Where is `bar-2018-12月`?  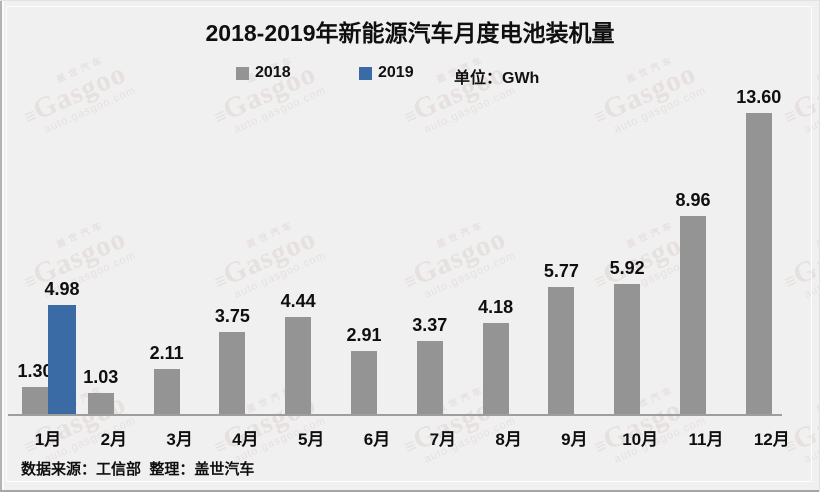
bar-2018-12月 is located at coordinates (758, 264).